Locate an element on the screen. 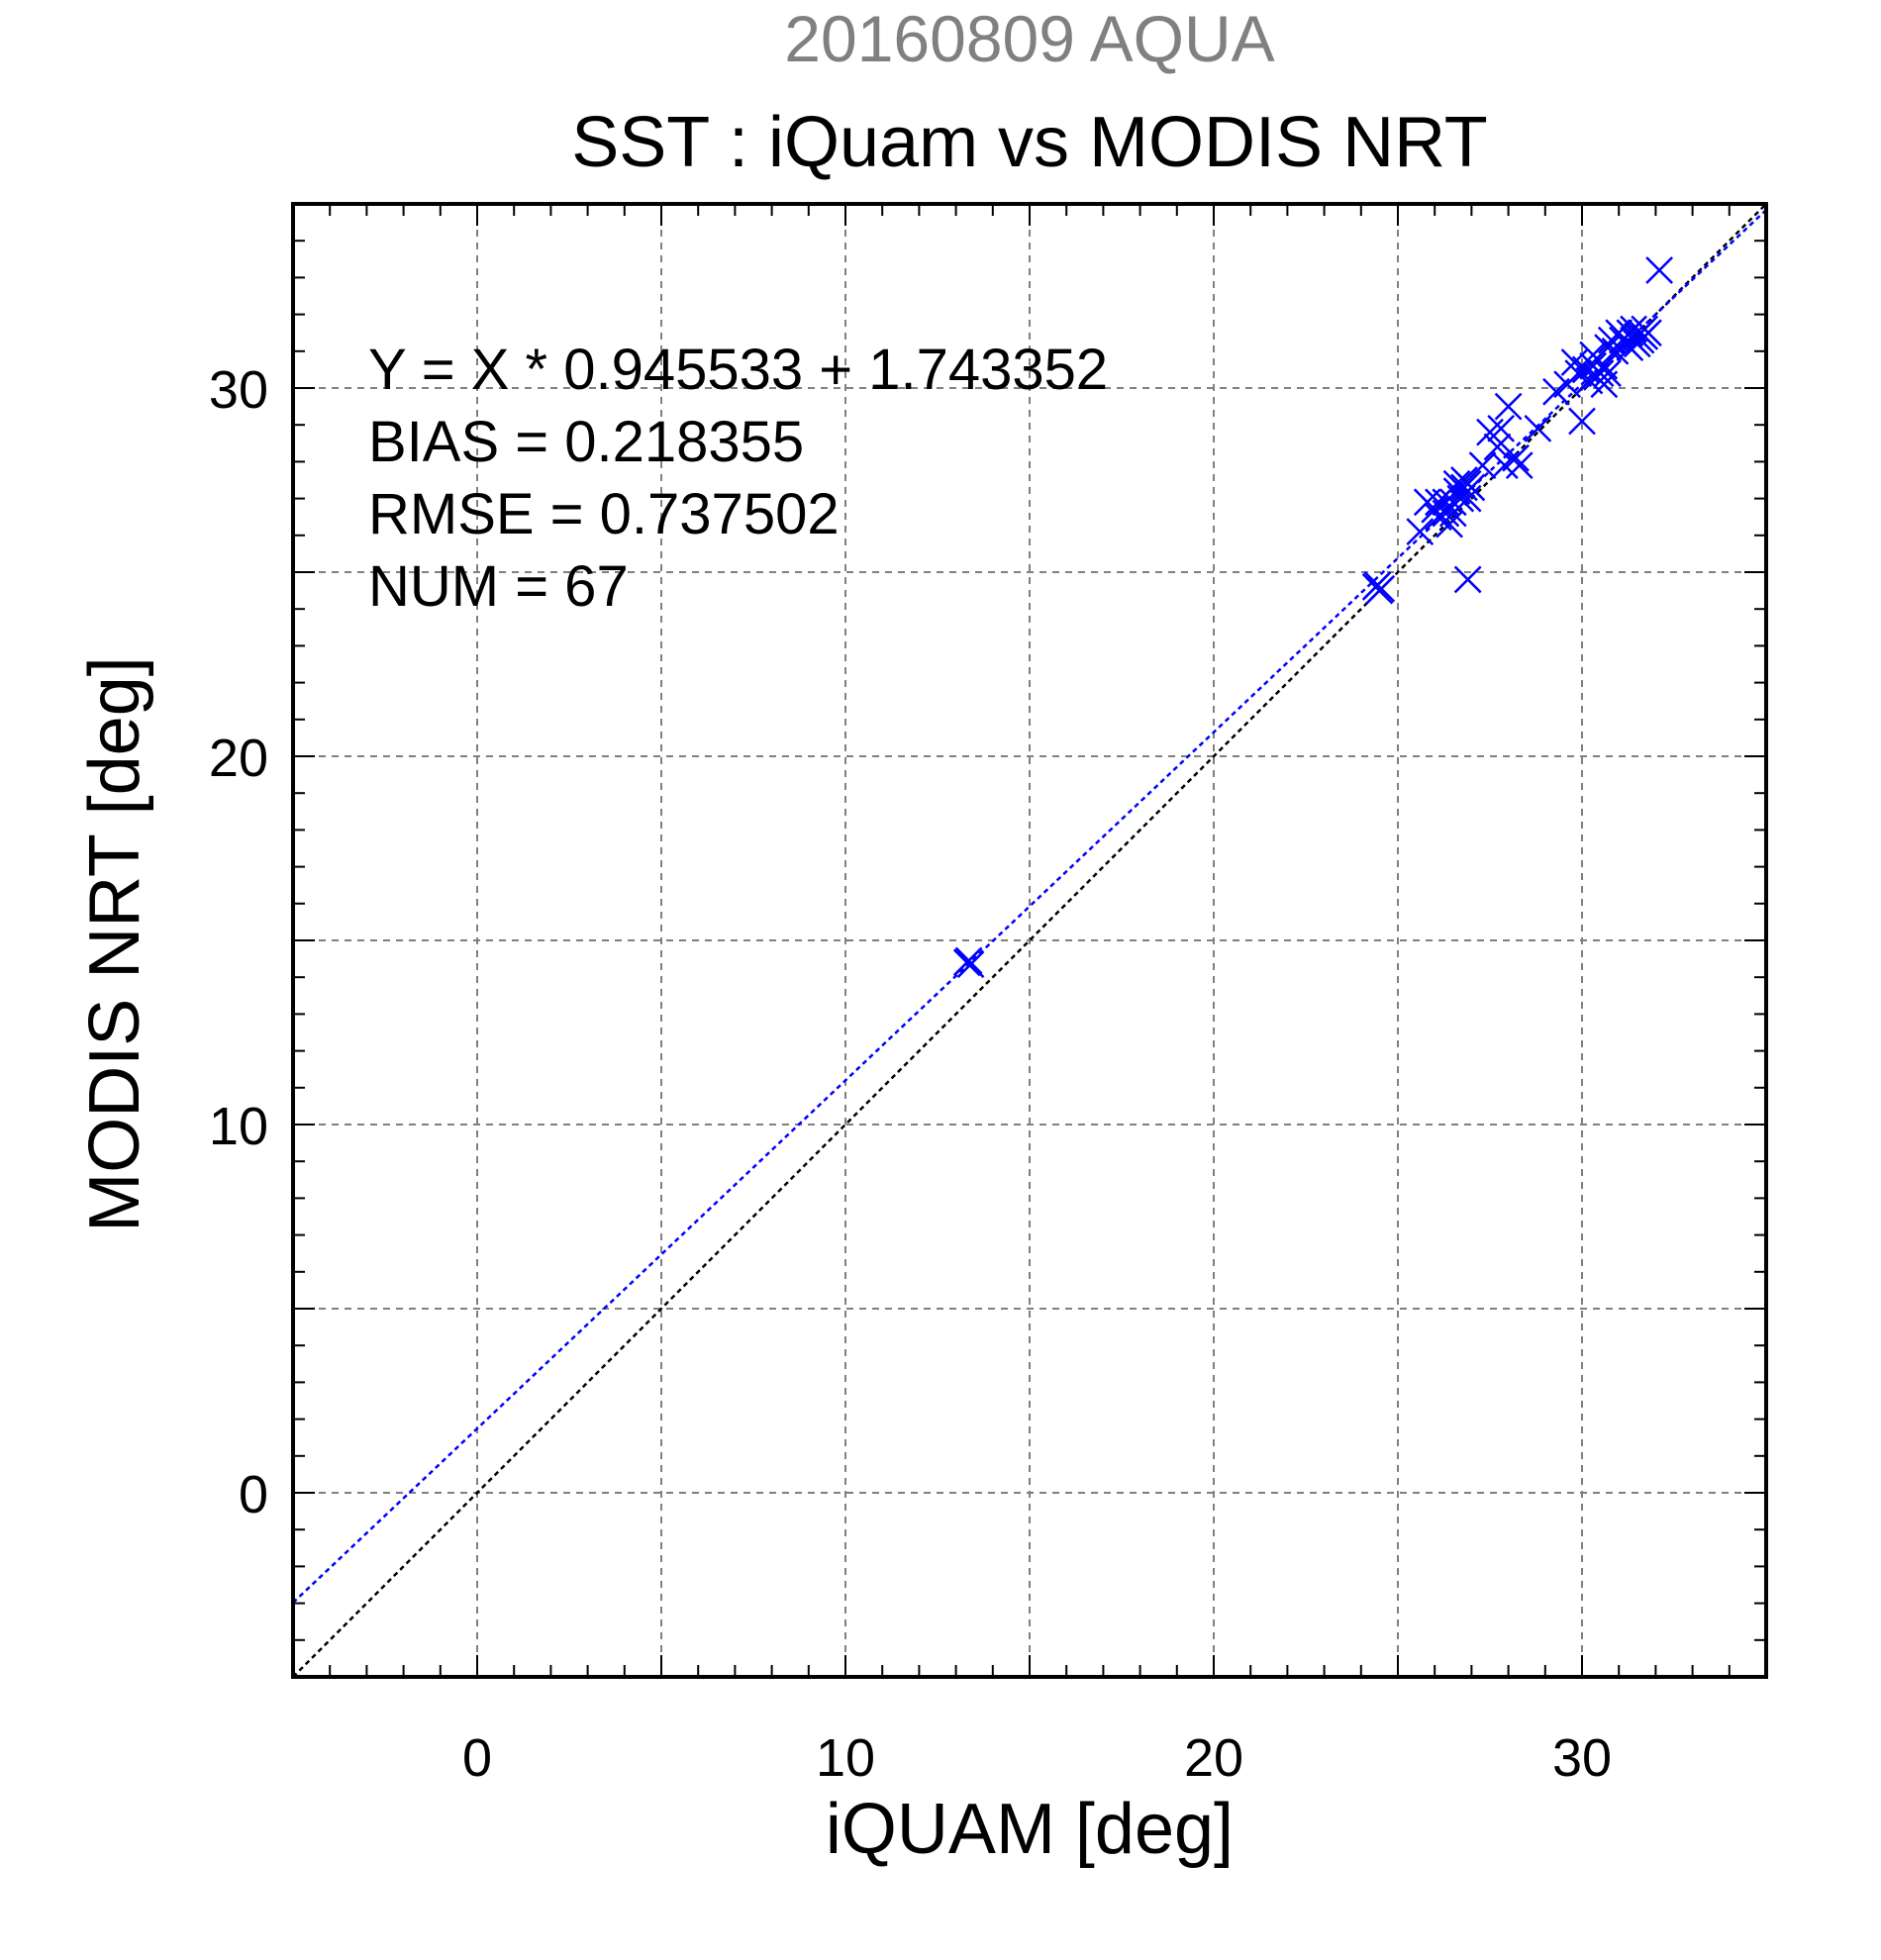 The height and width of the screenshot is (1960, 1881). data-markers is located at coordinates (1313, 617).